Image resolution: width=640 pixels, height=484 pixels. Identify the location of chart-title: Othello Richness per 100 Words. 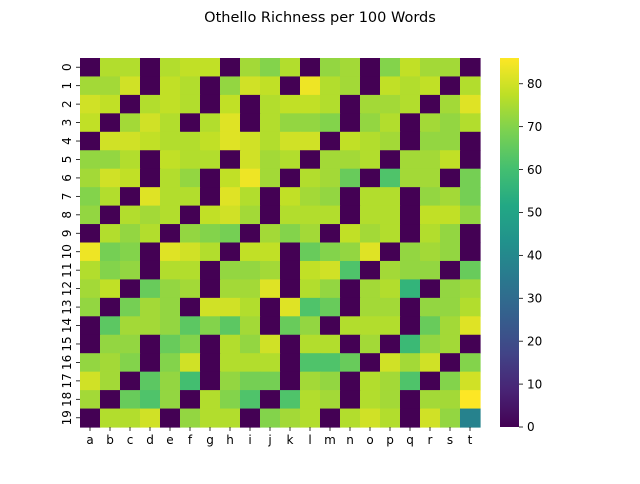
(320, 18).